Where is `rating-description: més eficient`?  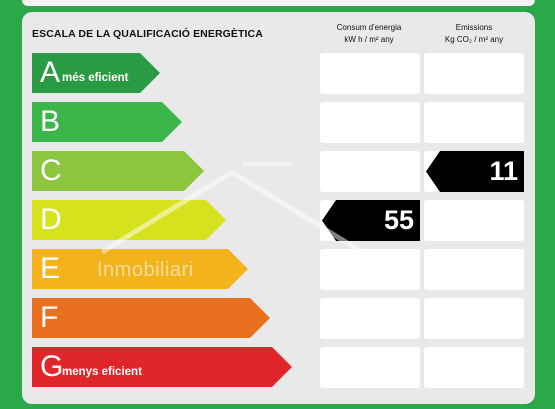
rating-description: més eficient is located at coordinates (95, 78).